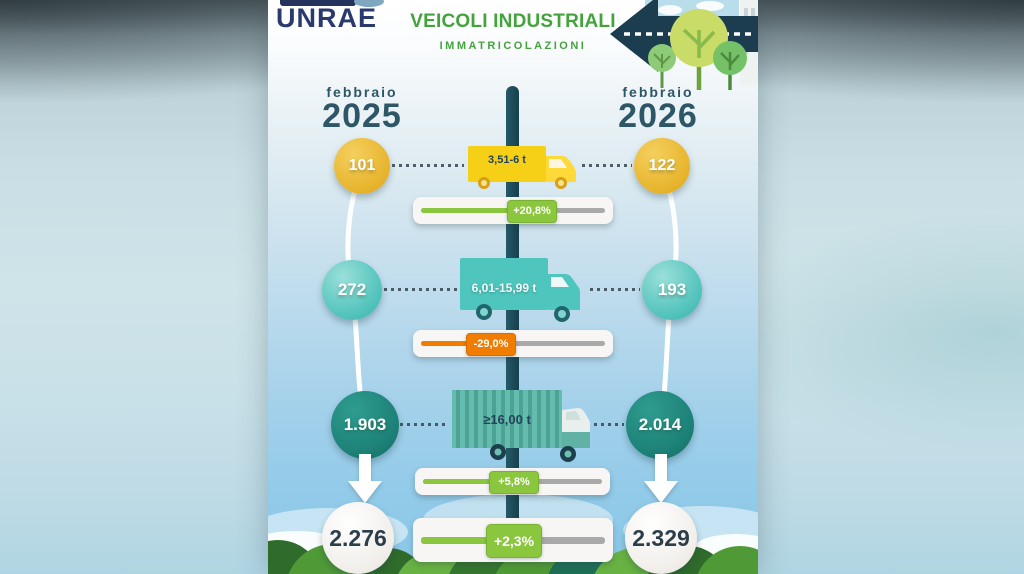  What do you see at coordinates (365, 425) in the screenshot?
I see `value-circle-2025: 1.903` at bounding box center [365, 425].